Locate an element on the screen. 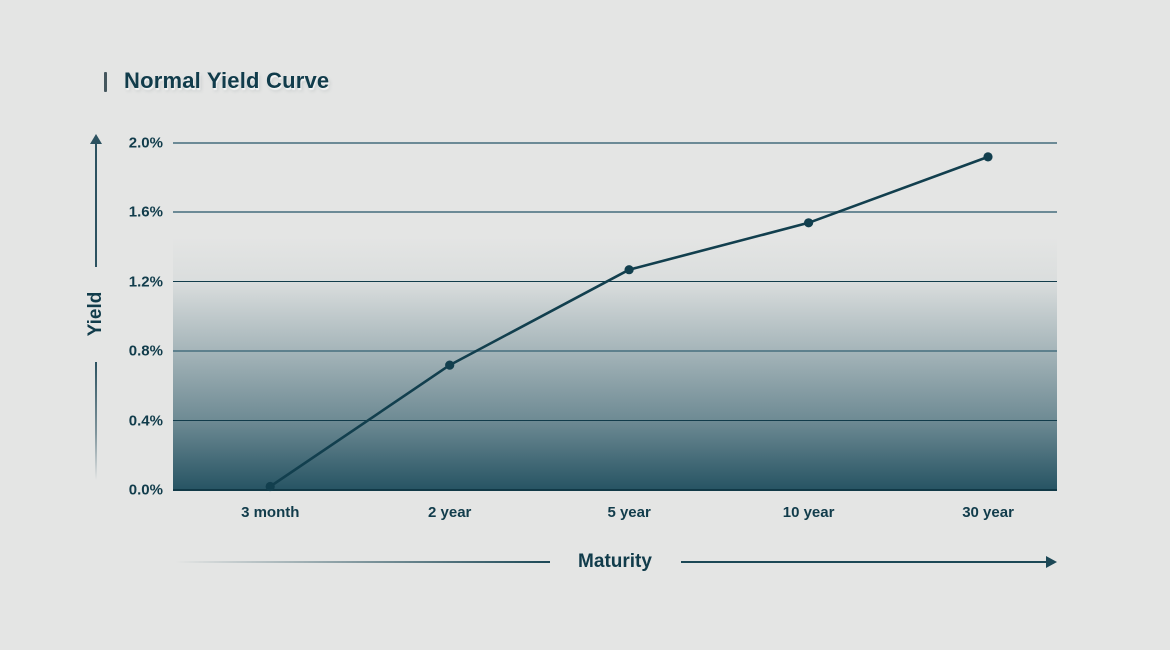 The width and height of the screenshot is (1170, 650). data-point-5-year is located at coordinates (629, 270).